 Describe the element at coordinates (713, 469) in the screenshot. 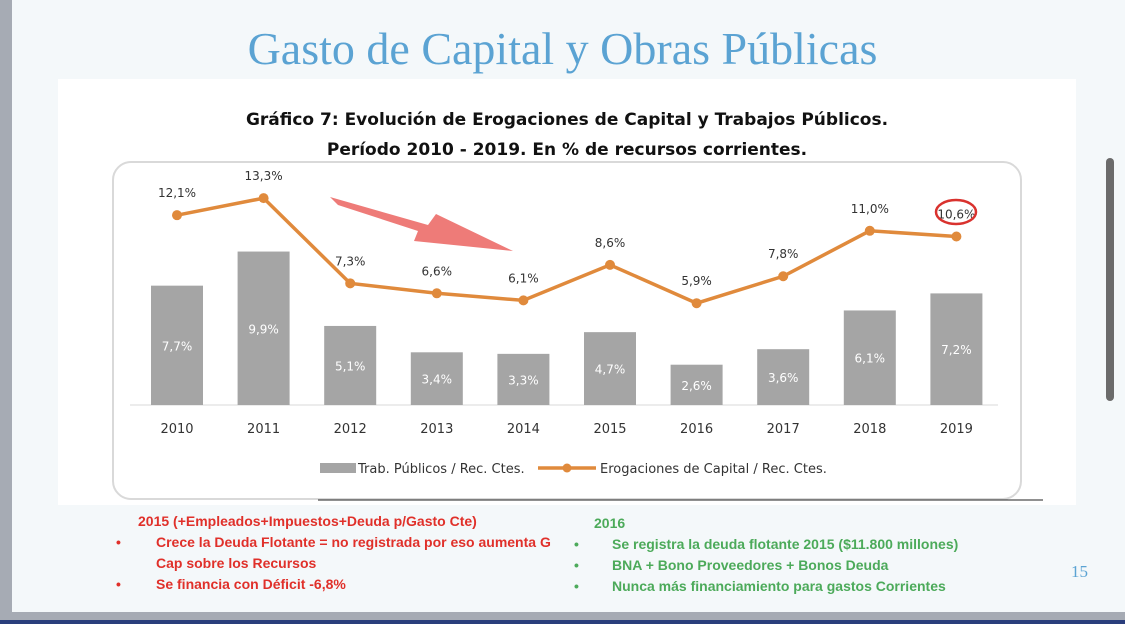

I see `legend-line-label: Erogaciones de Capital / Rec. Ctes.` at that location.